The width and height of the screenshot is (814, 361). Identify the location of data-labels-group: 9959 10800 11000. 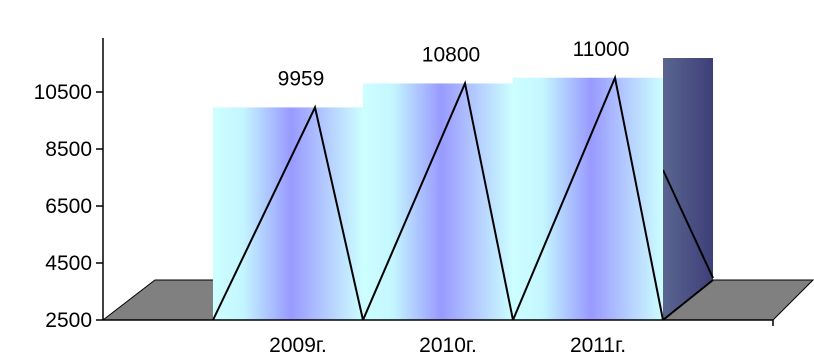
(454, 64).